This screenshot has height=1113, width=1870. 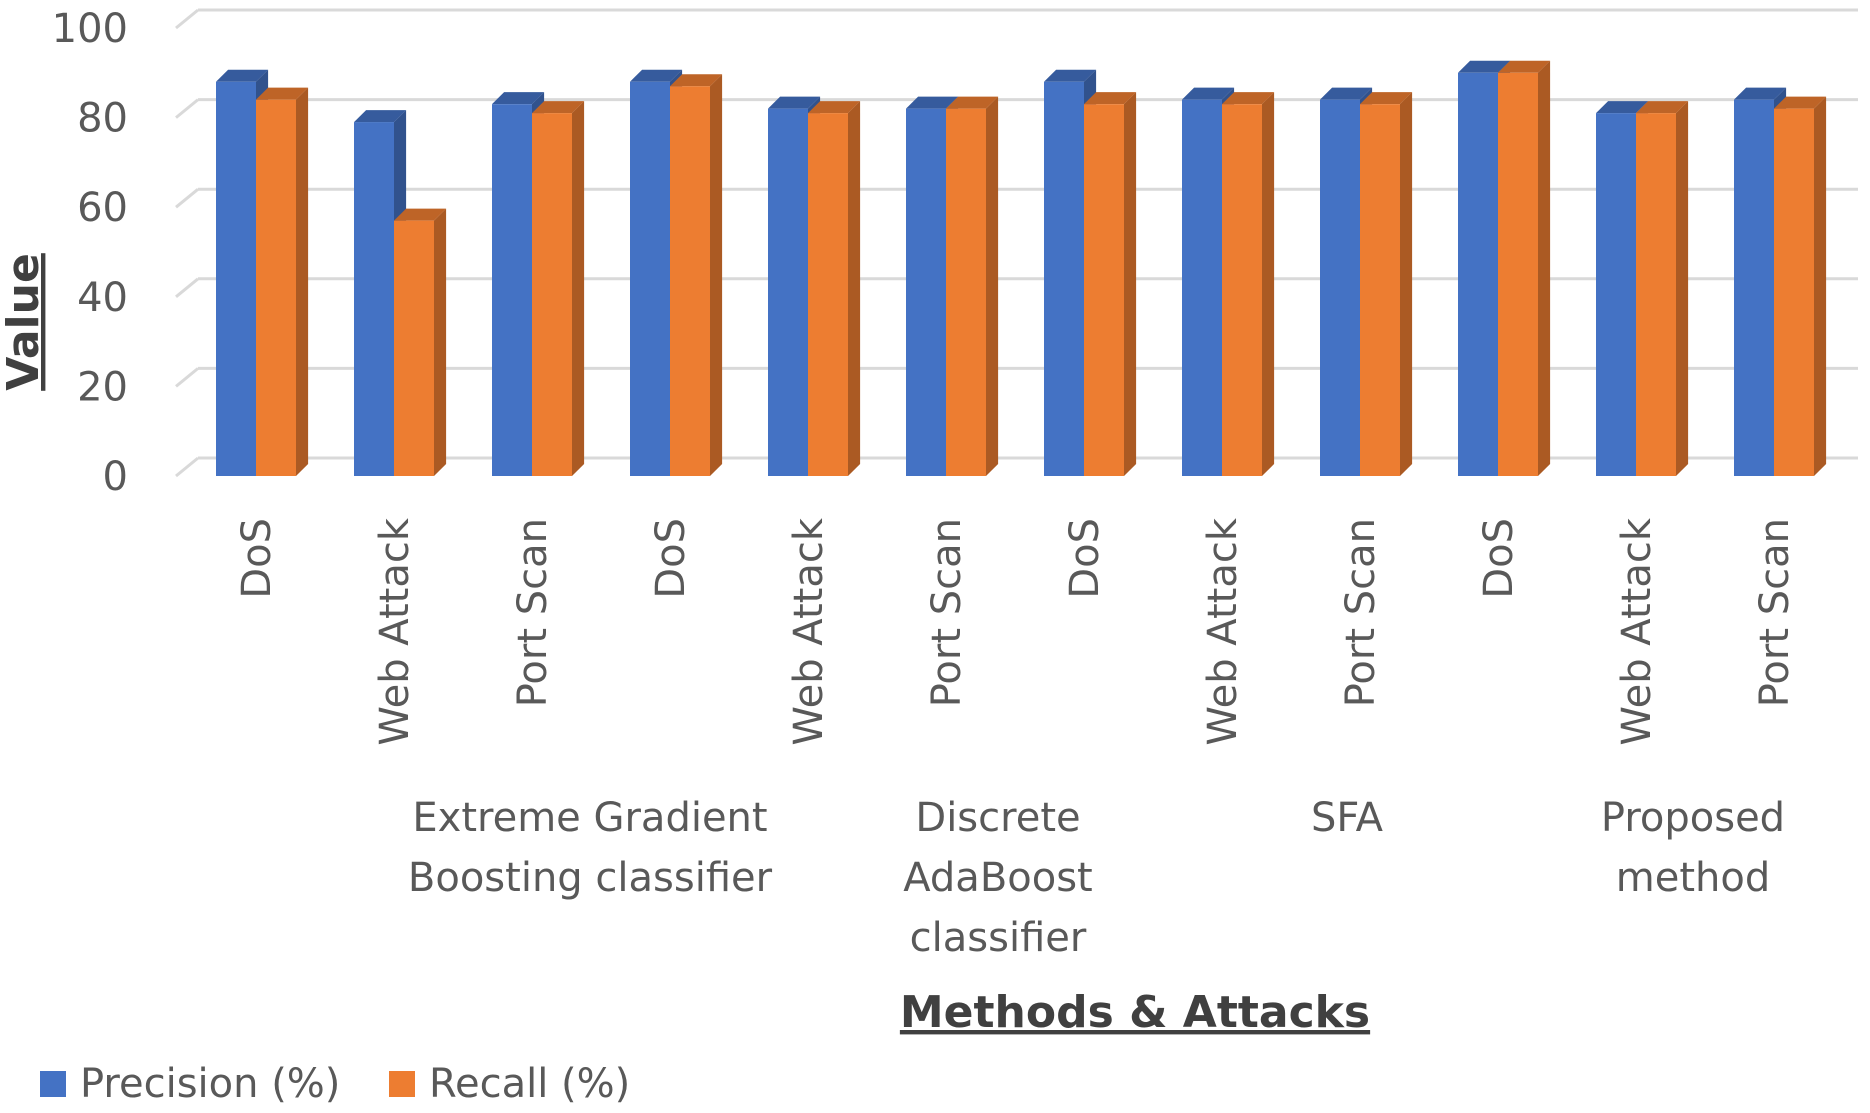 I want to click on group-label-2: Discrete AdaBoost classifier, so click(x=997, y=878).